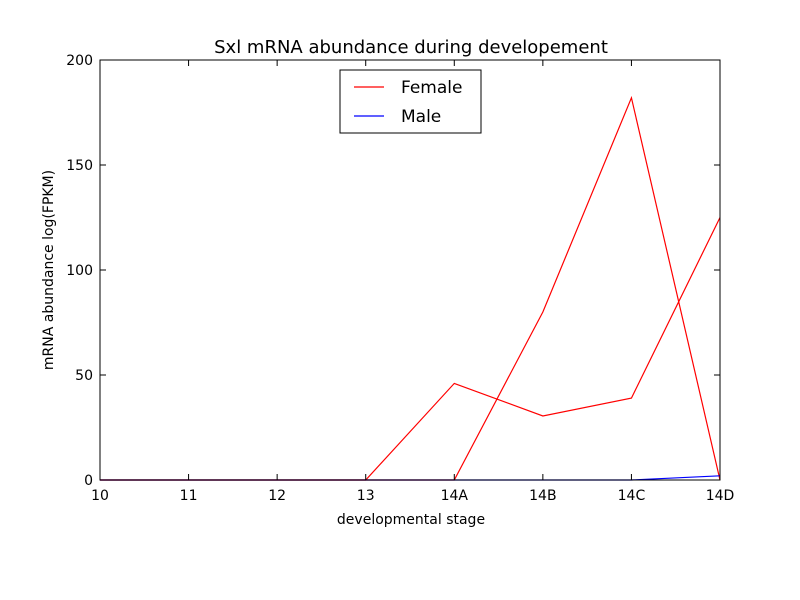  I want to click on y-tick-label: 200, so click(79, 61).